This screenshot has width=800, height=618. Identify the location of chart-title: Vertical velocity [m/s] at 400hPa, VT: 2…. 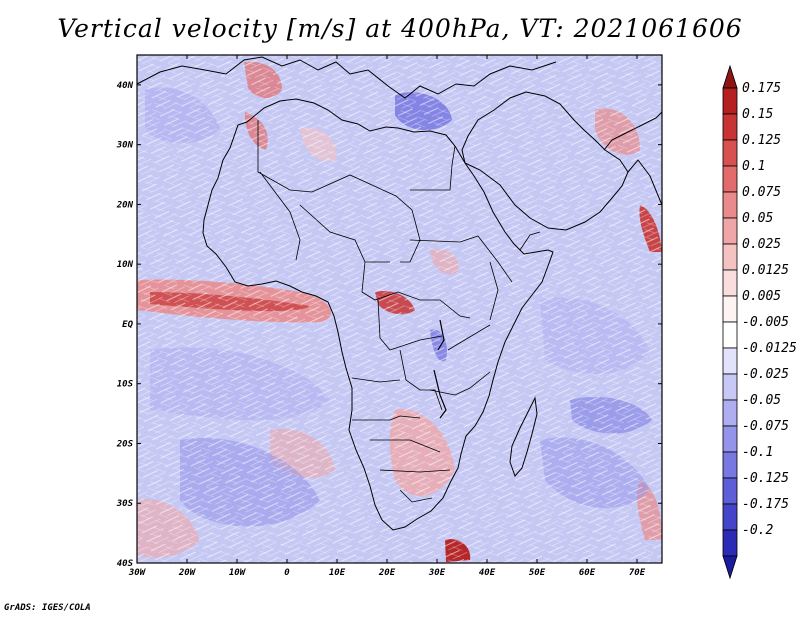
(400, 28).